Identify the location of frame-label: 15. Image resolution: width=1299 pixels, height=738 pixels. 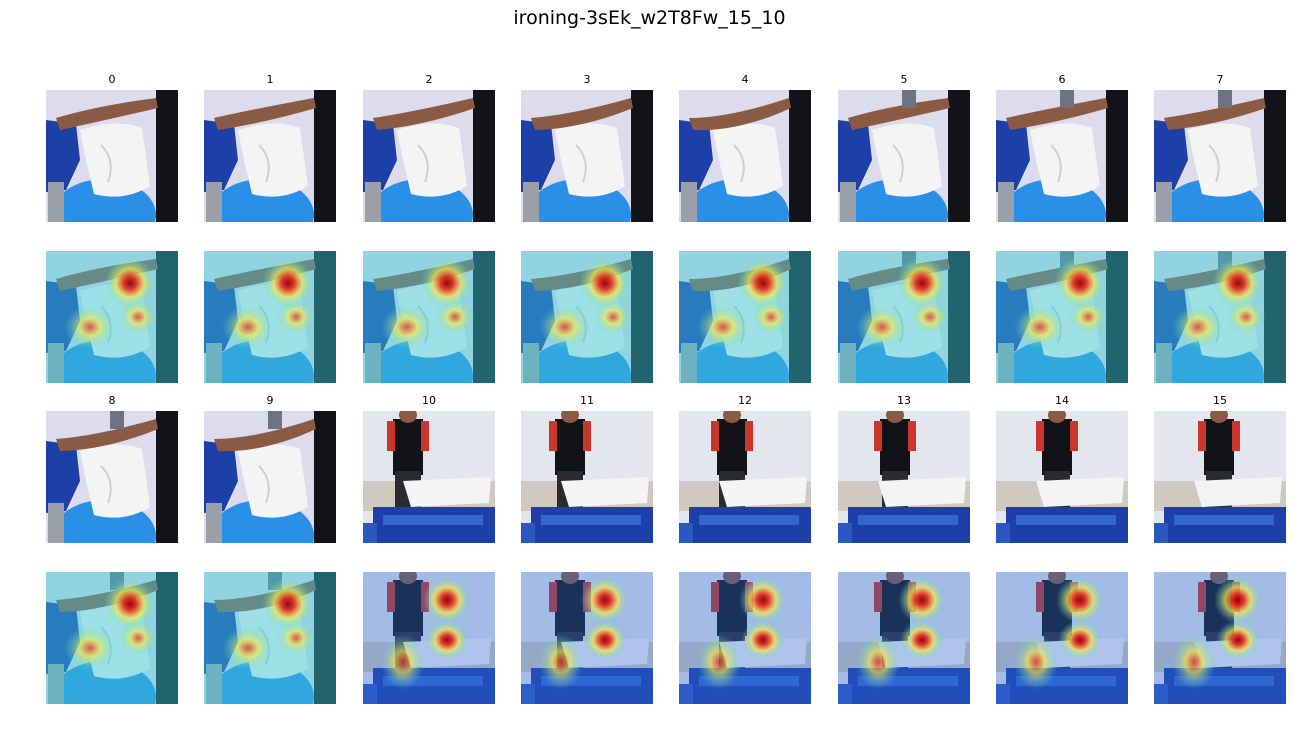
(1220, 400).